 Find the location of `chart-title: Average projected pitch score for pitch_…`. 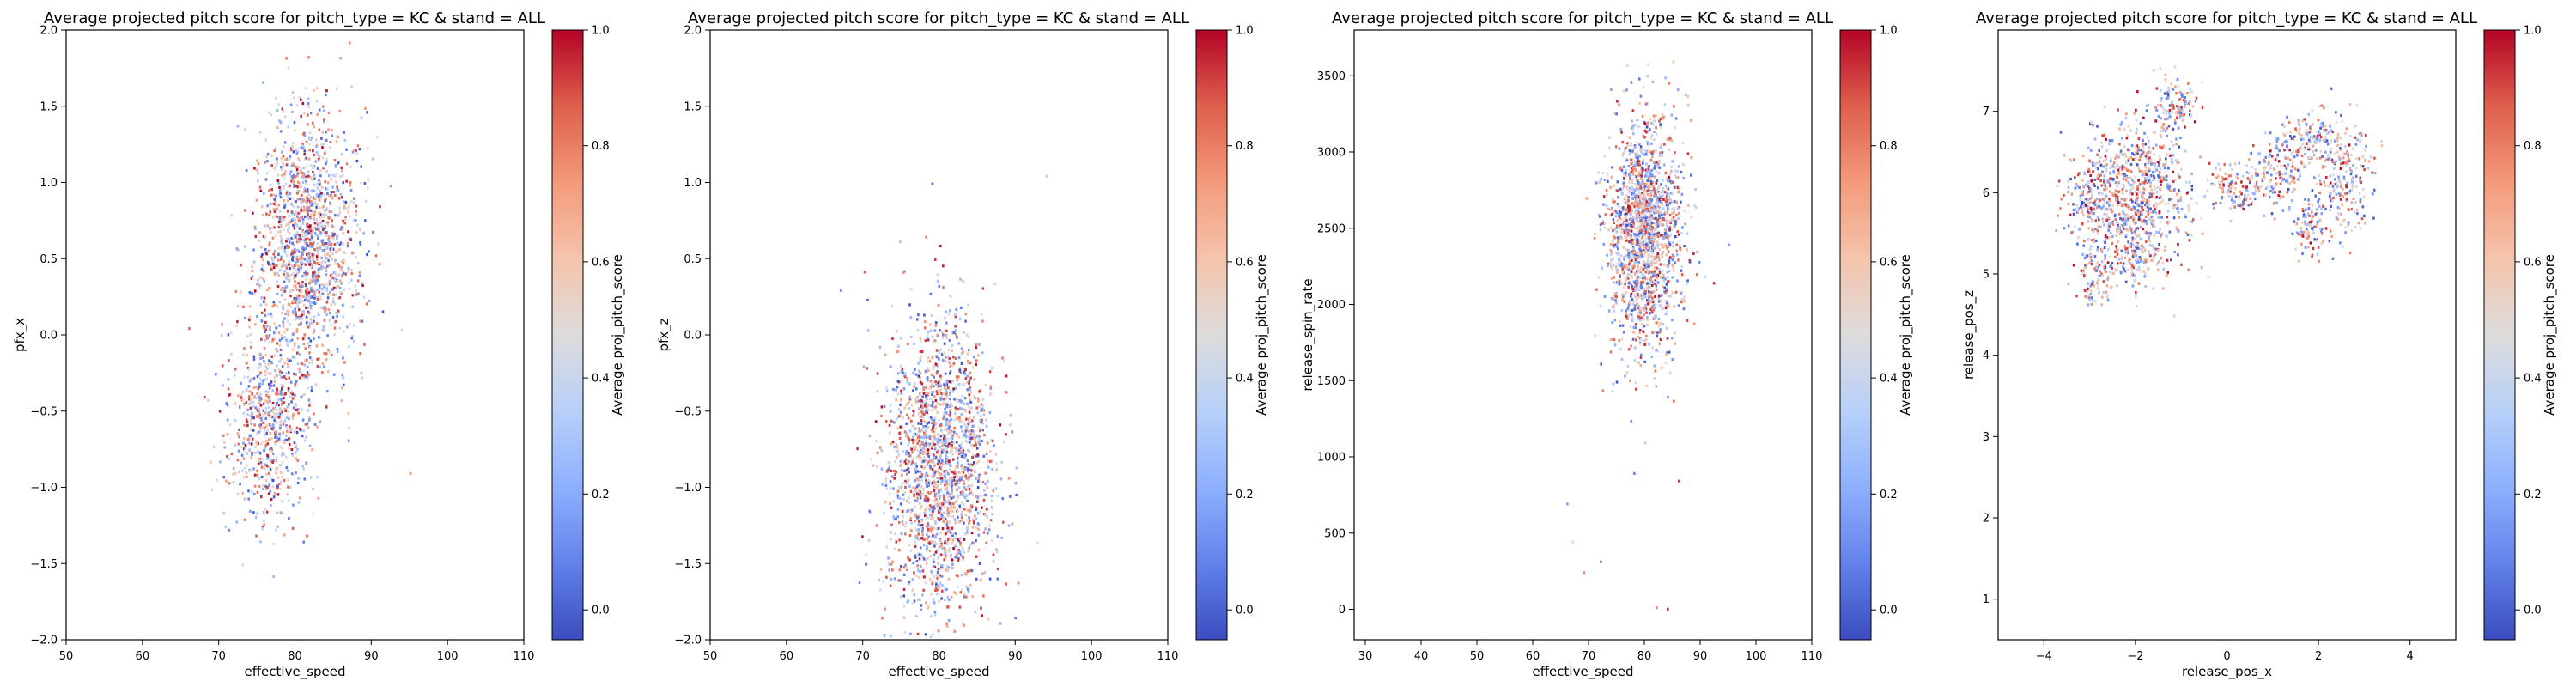

chart-title: Average projected pitch score for pitch_… is located at coordinates (939, 18).